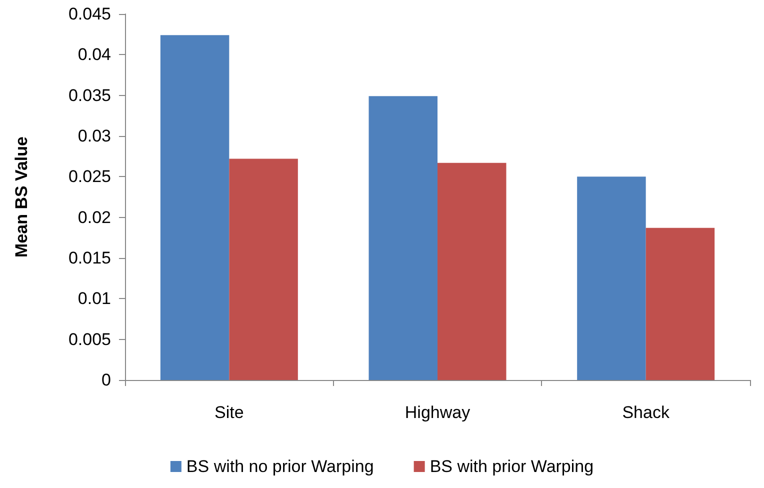 Image resolution: width=764 pixels, height=488 pixels. Describe the element at coordinates (89, 258) in the screenshot. I see `y-tick-label: 0.015` at that location.